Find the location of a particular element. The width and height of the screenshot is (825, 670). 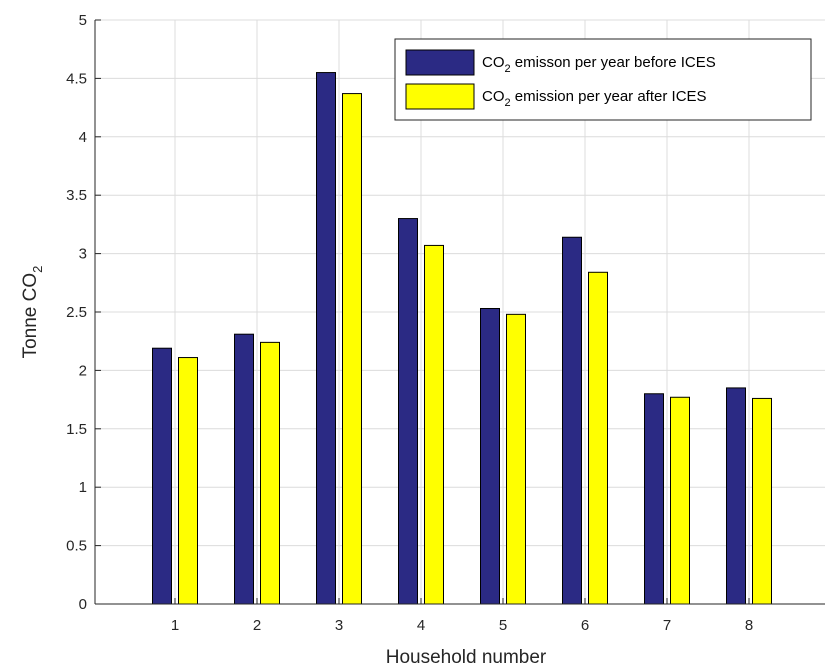

legend-label-before: CO2 emisson per year before ICES is located at coordinates (599, 64).